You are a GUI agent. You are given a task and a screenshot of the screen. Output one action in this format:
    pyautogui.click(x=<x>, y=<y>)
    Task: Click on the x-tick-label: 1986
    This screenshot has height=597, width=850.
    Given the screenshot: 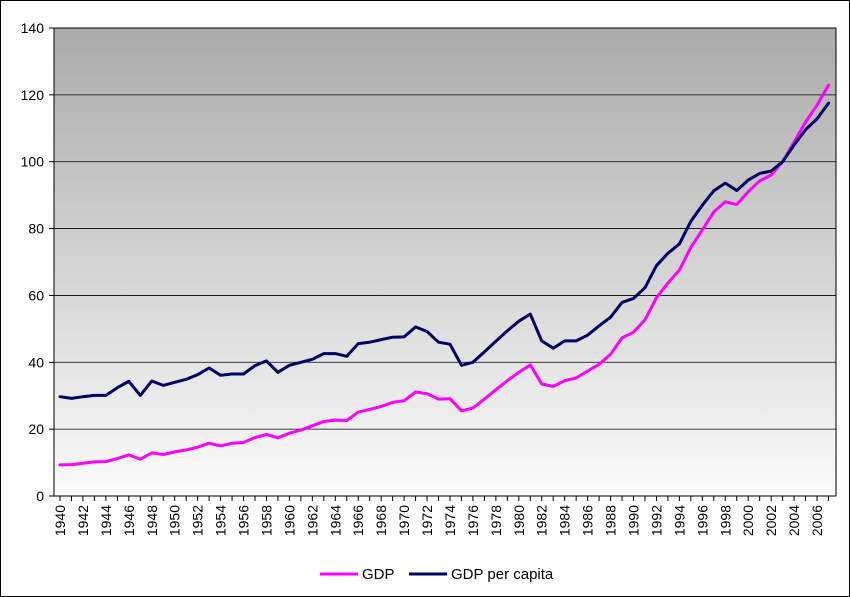 What is the action you would take?
    pyautogui.click(x=588, y=520)
    